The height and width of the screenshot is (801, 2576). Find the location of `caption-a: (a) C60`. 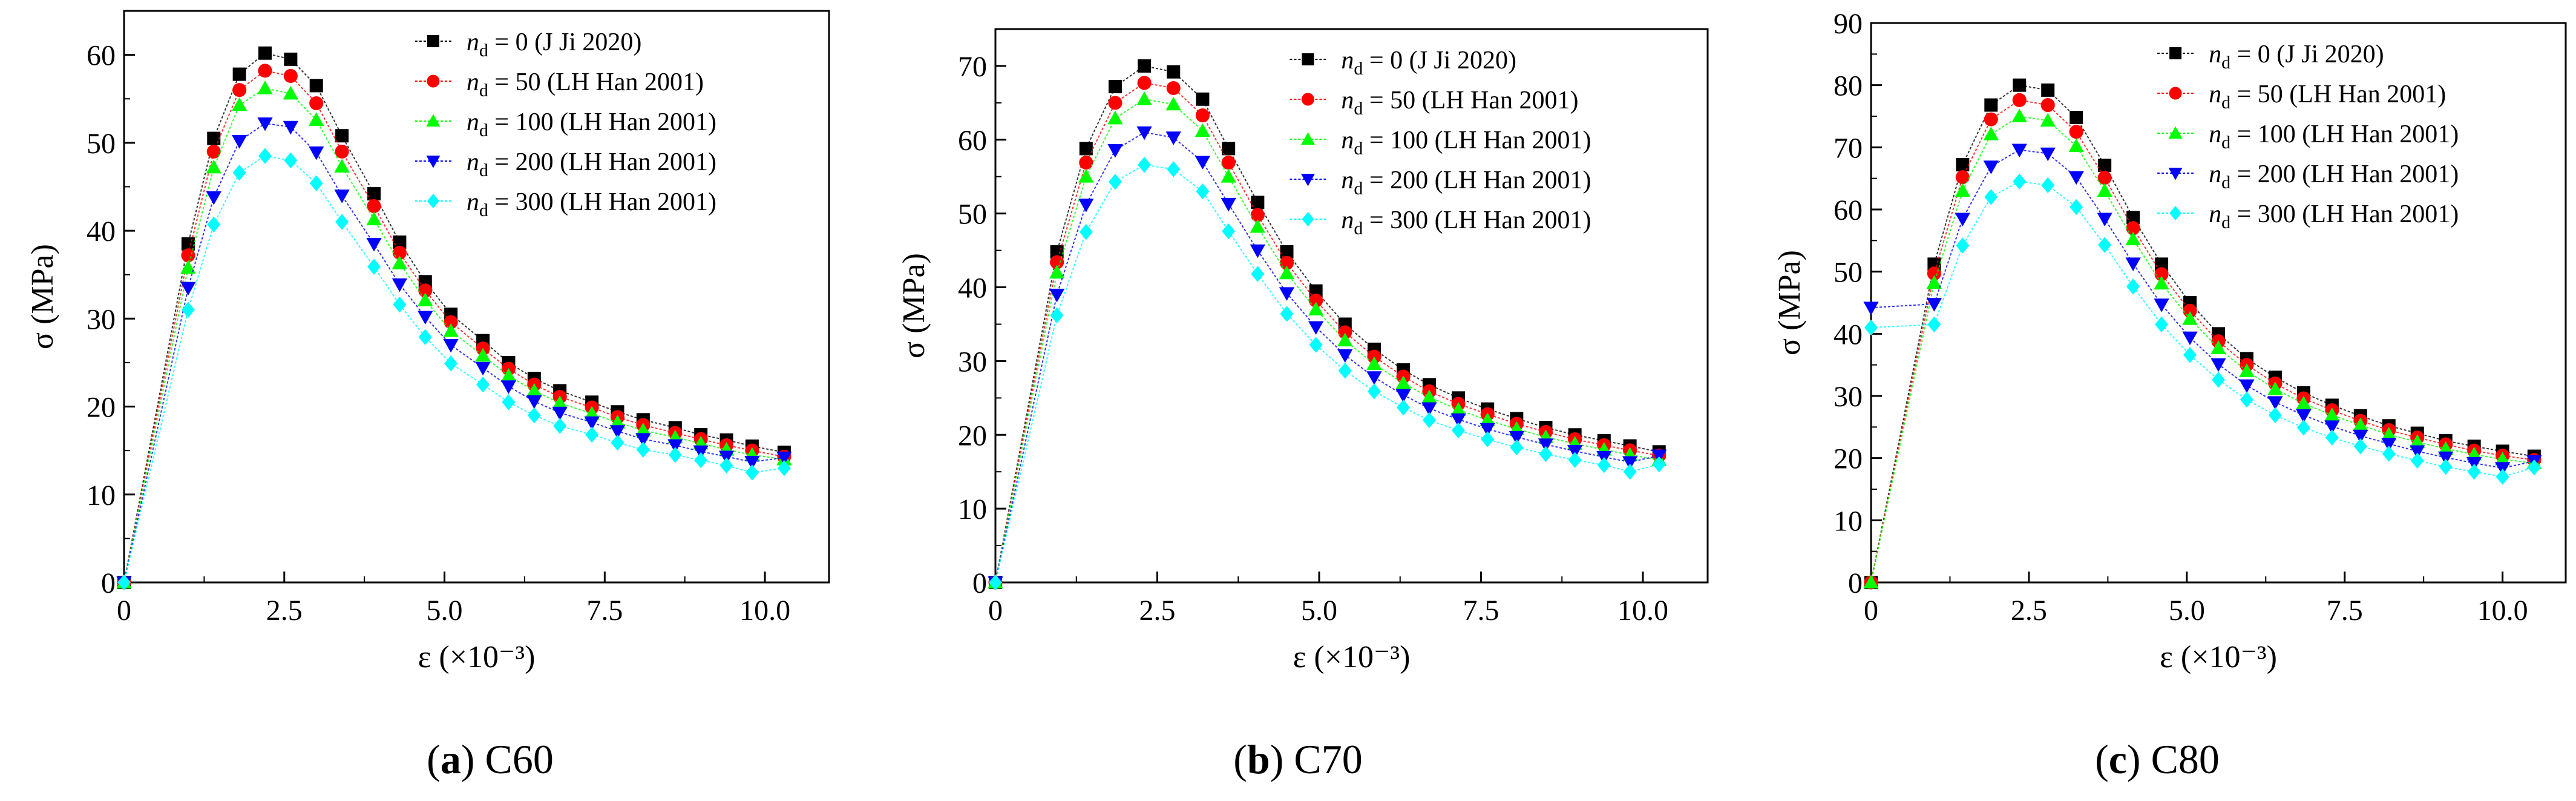

caption-a: (a) C60 is located at coordinates (490, 759).